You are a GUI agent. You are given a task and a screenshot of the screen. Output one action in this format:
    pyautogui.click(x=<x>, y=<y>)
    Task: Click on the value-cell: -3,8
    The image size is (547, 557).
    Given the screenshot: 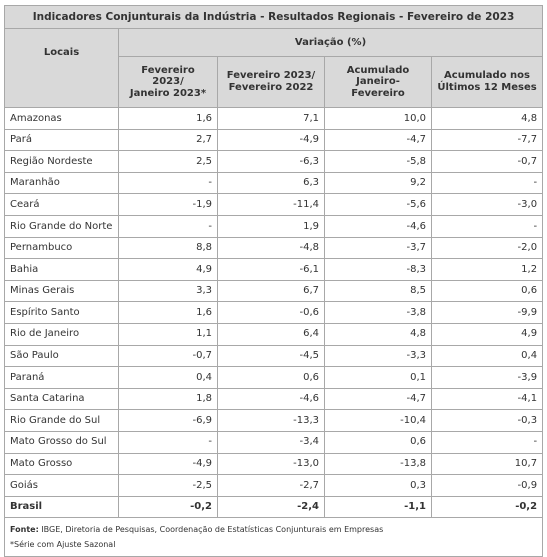 What is the action you would take?
    pyautogui.click(x=378, y=312)
    